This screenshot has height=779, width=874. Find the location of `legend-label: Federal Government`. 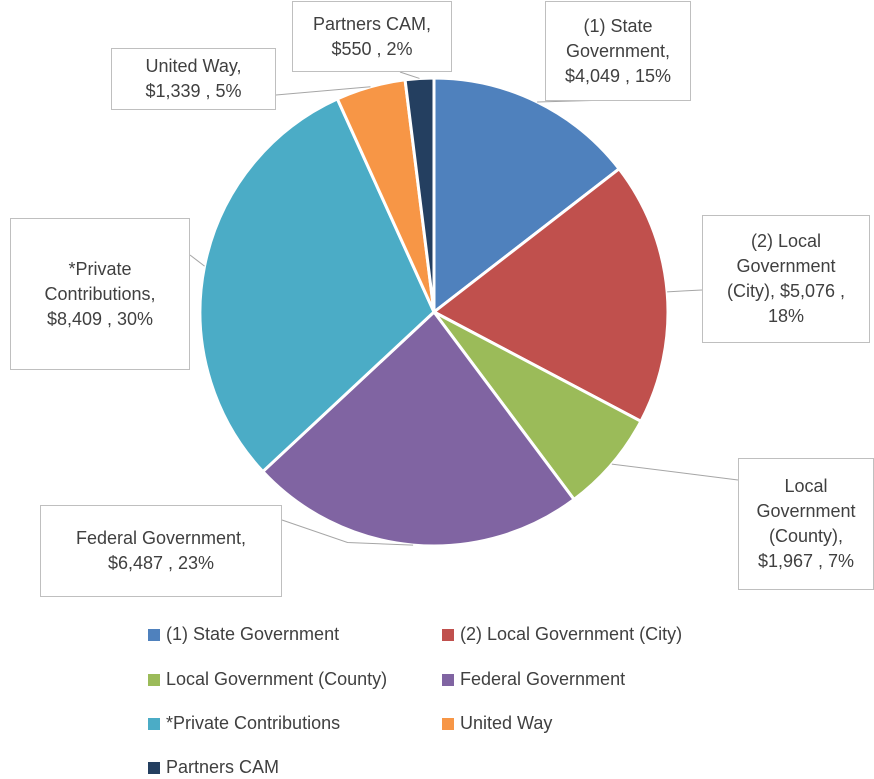

legend-label: Federal Government is located at coordinates (542, 679).